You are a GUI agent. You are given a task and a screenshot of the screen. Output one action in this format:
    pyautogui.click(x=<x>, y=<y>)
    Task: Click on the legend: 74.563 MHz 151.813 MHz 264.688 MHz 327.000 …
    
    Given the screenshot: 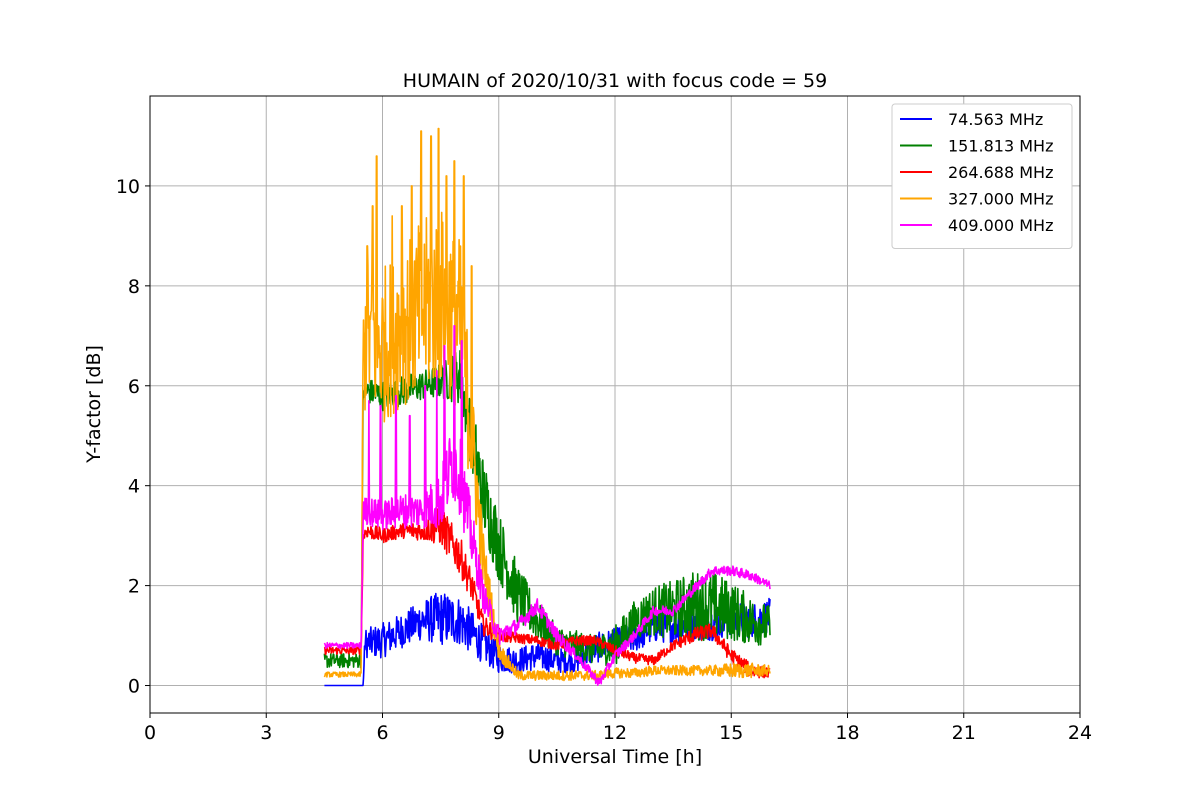 What is the action you would take?
    pyautogui.click(x=982, y=176)
    